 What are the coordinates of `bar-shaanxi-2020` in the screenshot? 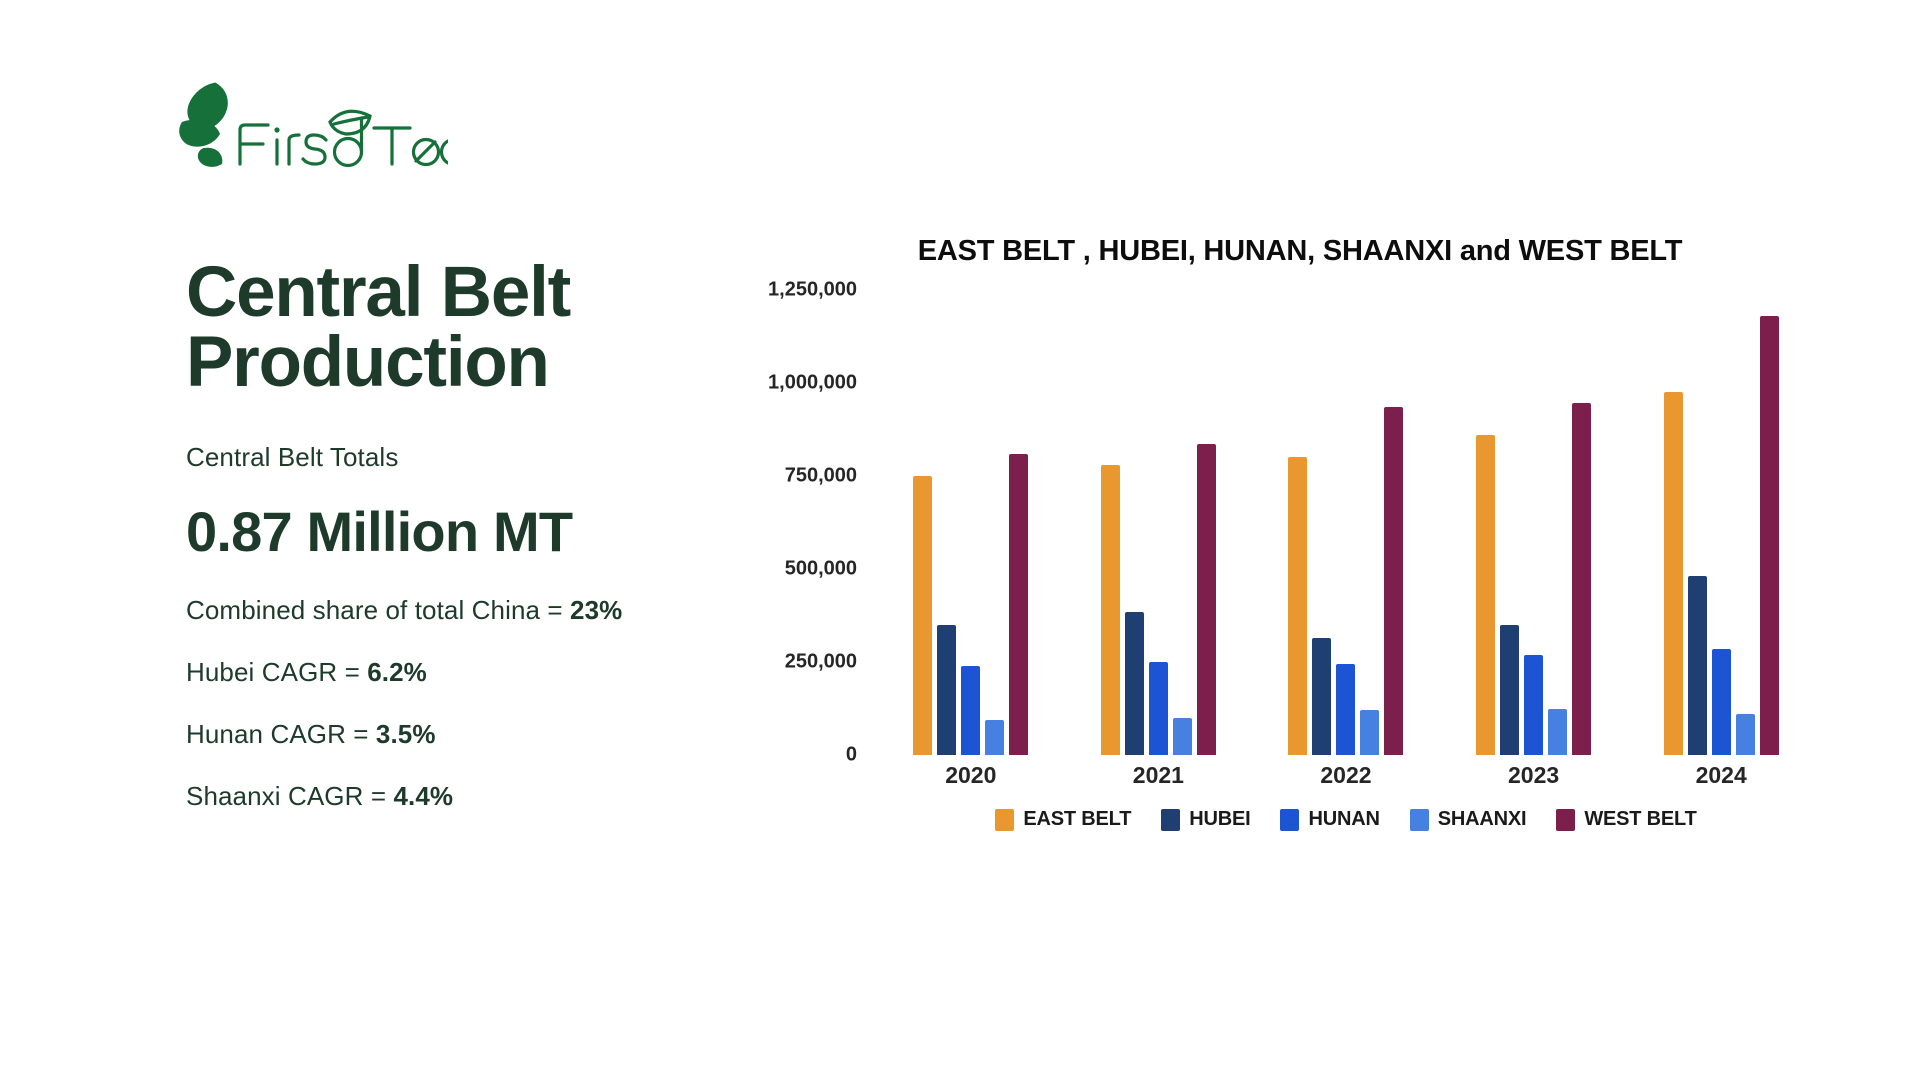 It's located at (995, 737).